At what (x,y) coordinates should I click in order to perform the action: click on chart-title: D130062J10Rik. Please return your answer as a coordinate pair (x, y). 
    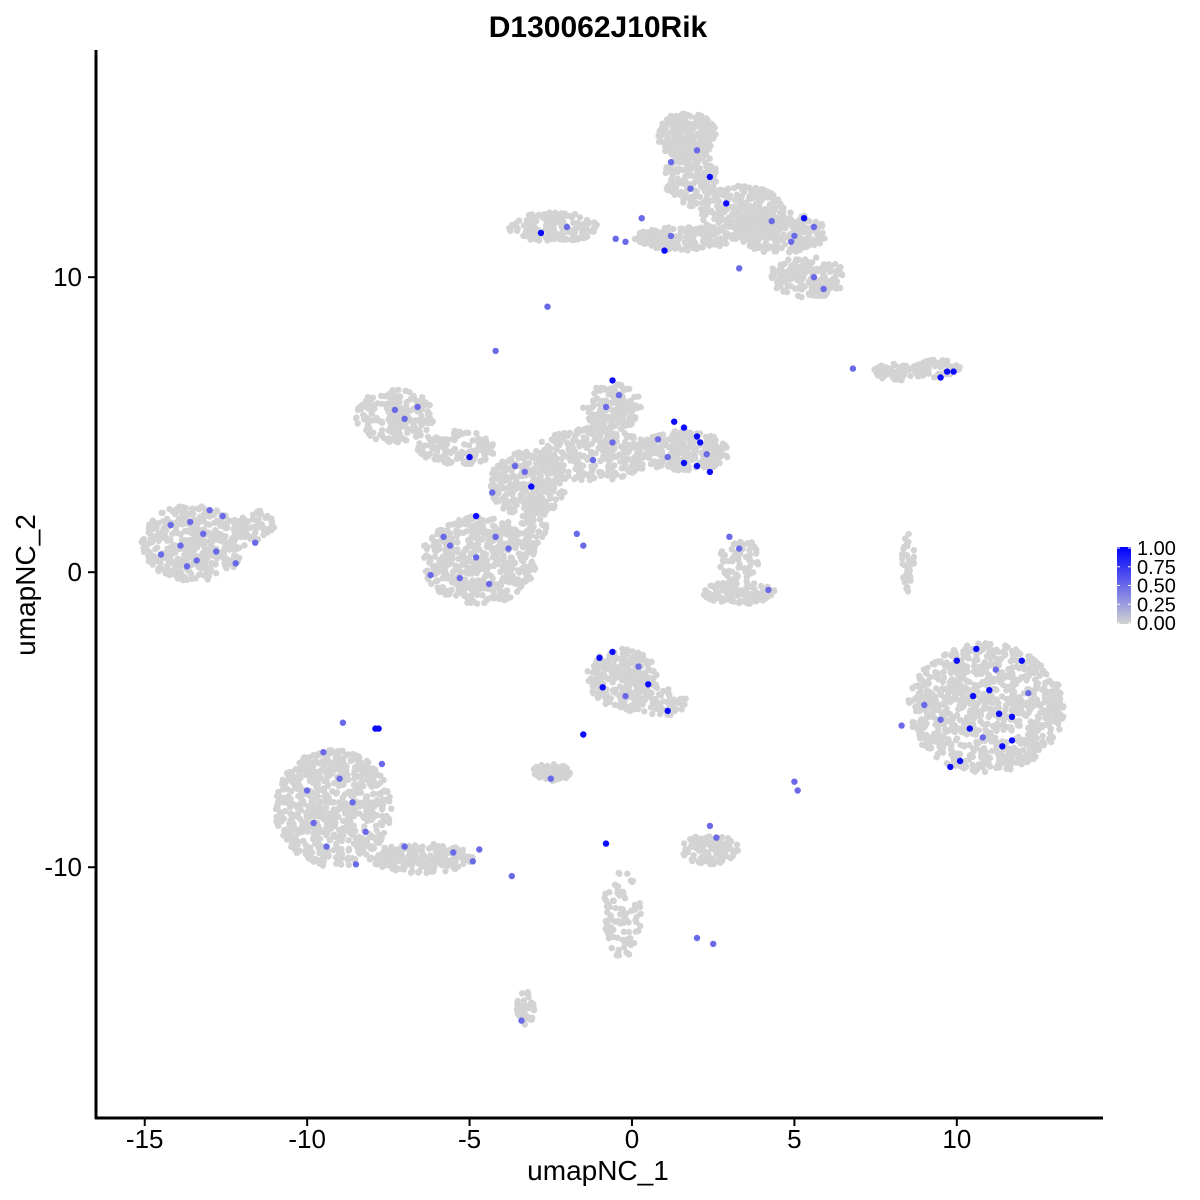
    Looking at the image, I should click on (598, 27).